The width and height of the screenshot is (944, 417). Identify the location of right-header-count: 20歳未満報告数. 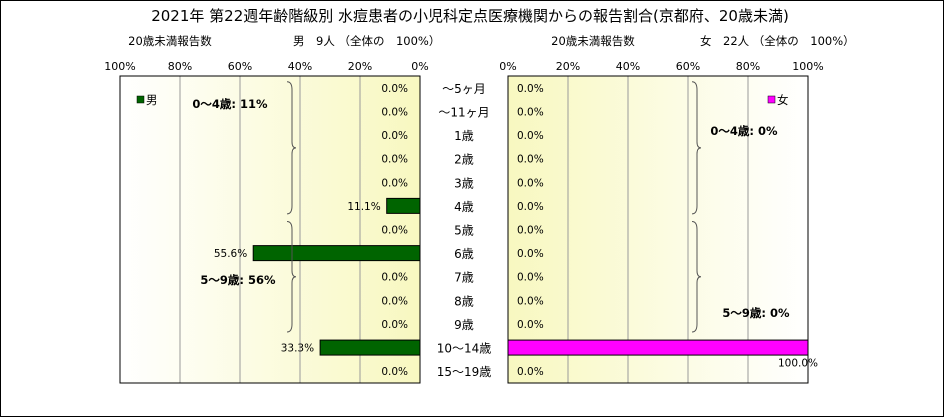
(593, 41).